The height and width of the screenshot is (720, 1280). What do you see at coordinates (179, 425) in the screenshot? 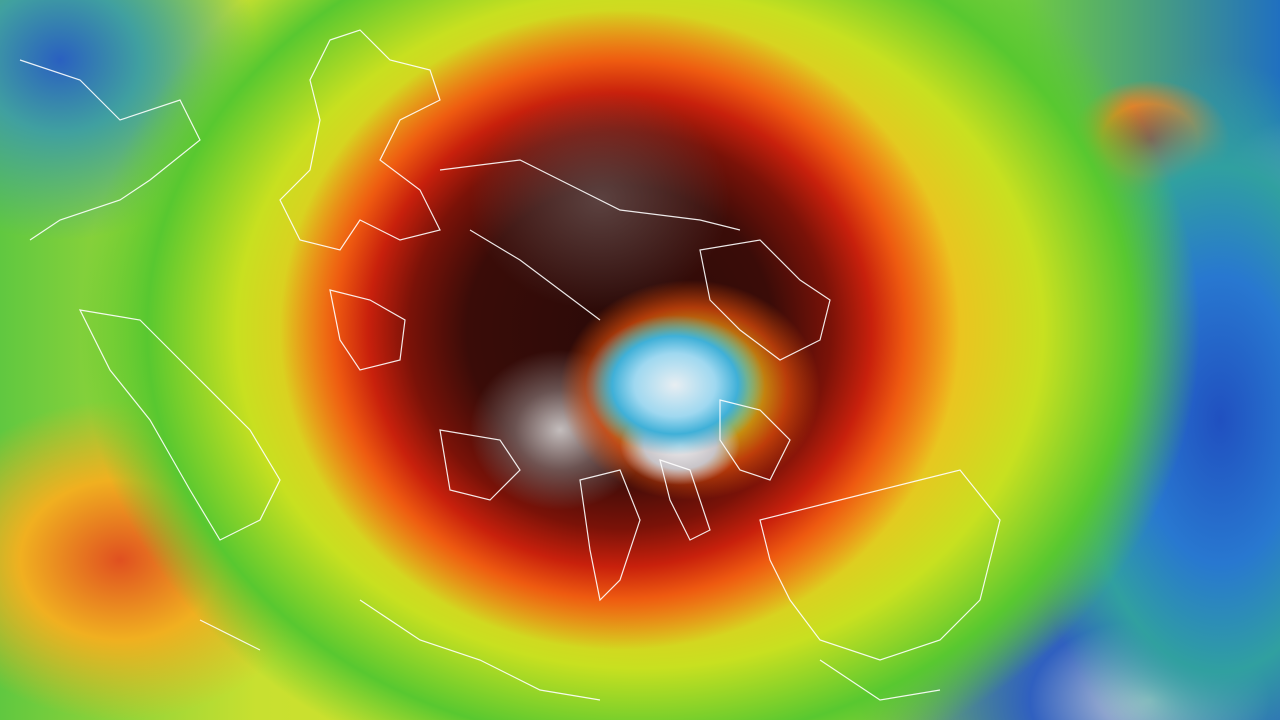
I see `coastline-palawan` at bounding box center [179, 425].